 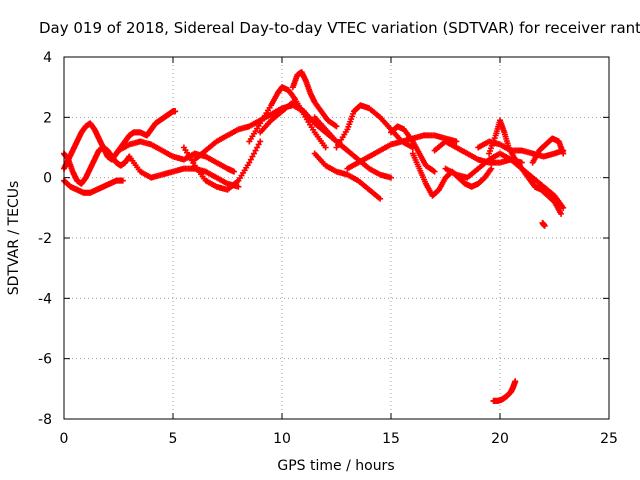 What do you see at coordinates (609, 439) in the screenshot?
I see `x-tick-label: 25` at bounding box center [609, 439].